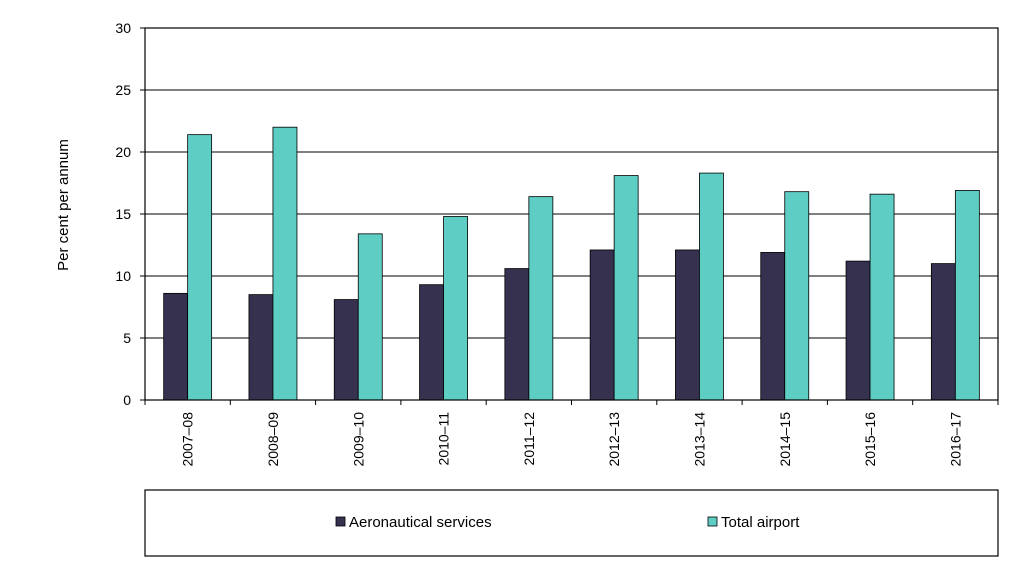 The height and width of the screenshot is (580, 1024). I want to click on x-tick-label: 2015–16, so click(870, 439).